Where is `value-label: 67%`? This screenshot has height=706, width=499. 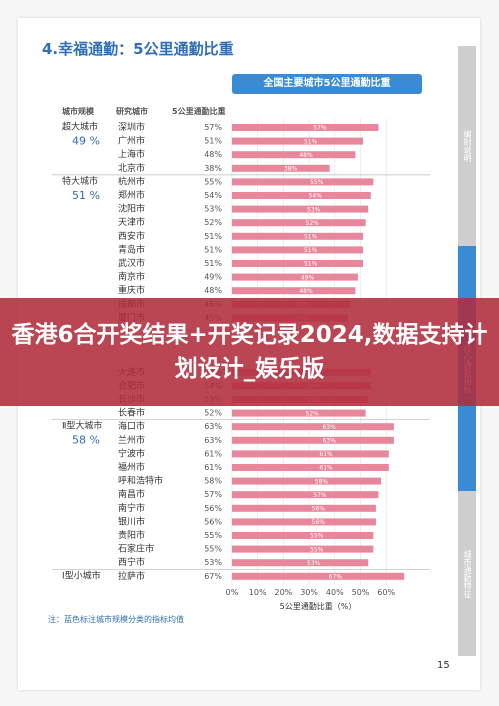 value-label: 67% is located at coordinates (213, 576).